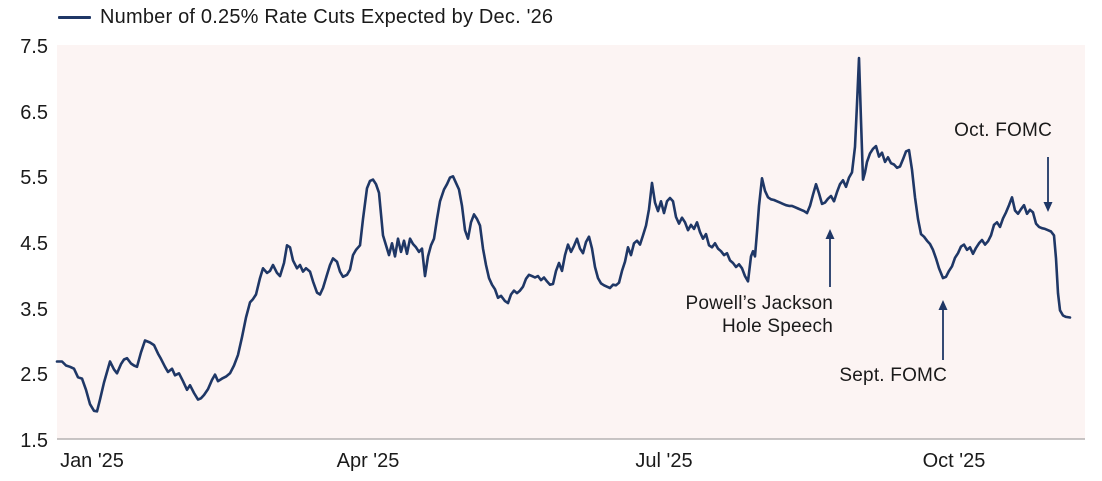  Describe the element at coordinates (777, 326) in the screenshot. I see `annotation-text-line: Hole Speech` at that location.